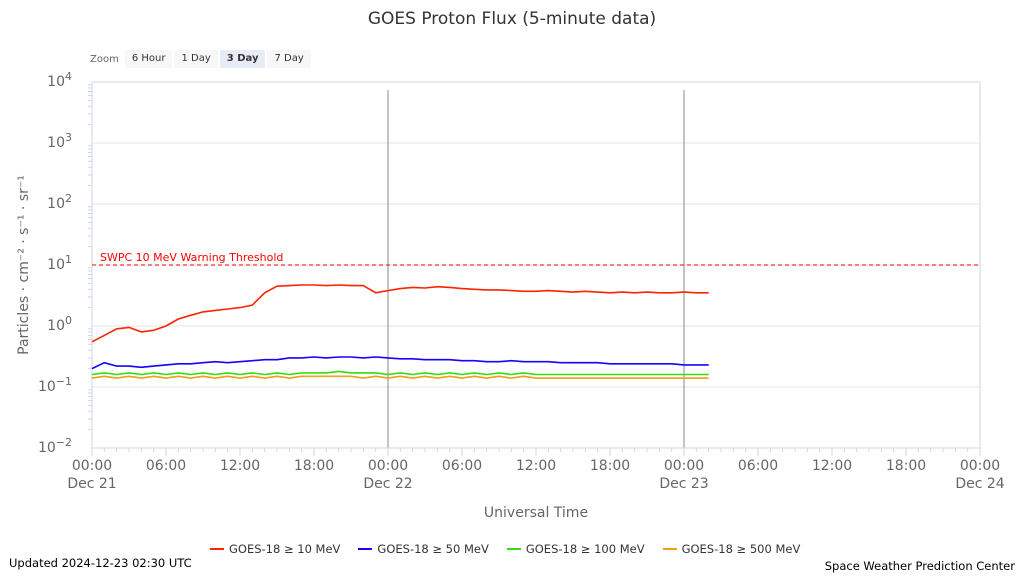  I want to click on updated-timestamp: Updated 2024-12-23 02:30 UTC, so click(100, 563).